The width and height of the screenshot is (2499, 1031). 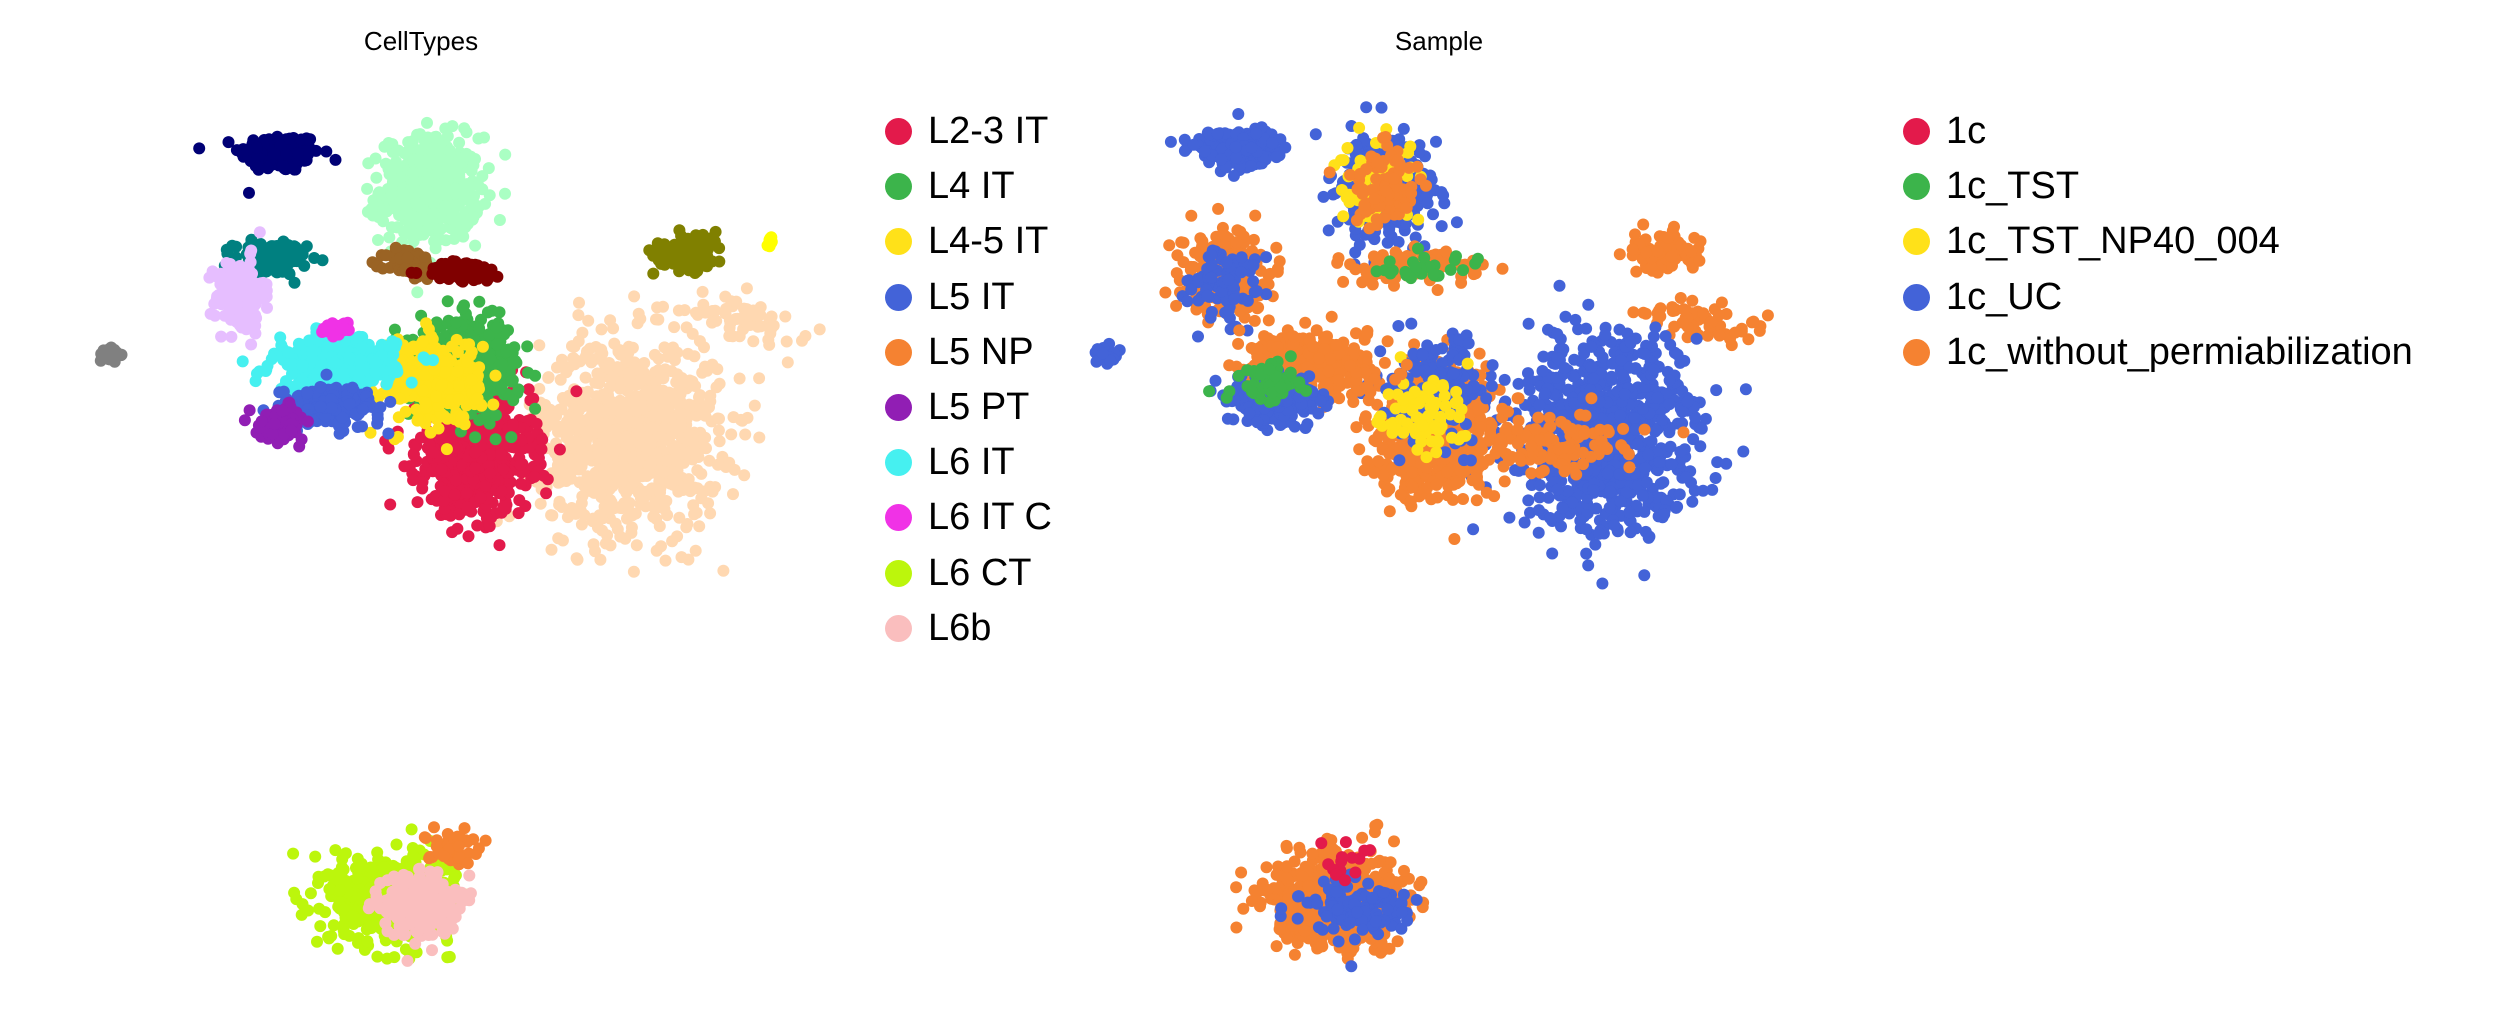 What do you see at coordinates (436, 207) in the screenshot?
I see `cluster-mint` at bounding box center [436, 207].